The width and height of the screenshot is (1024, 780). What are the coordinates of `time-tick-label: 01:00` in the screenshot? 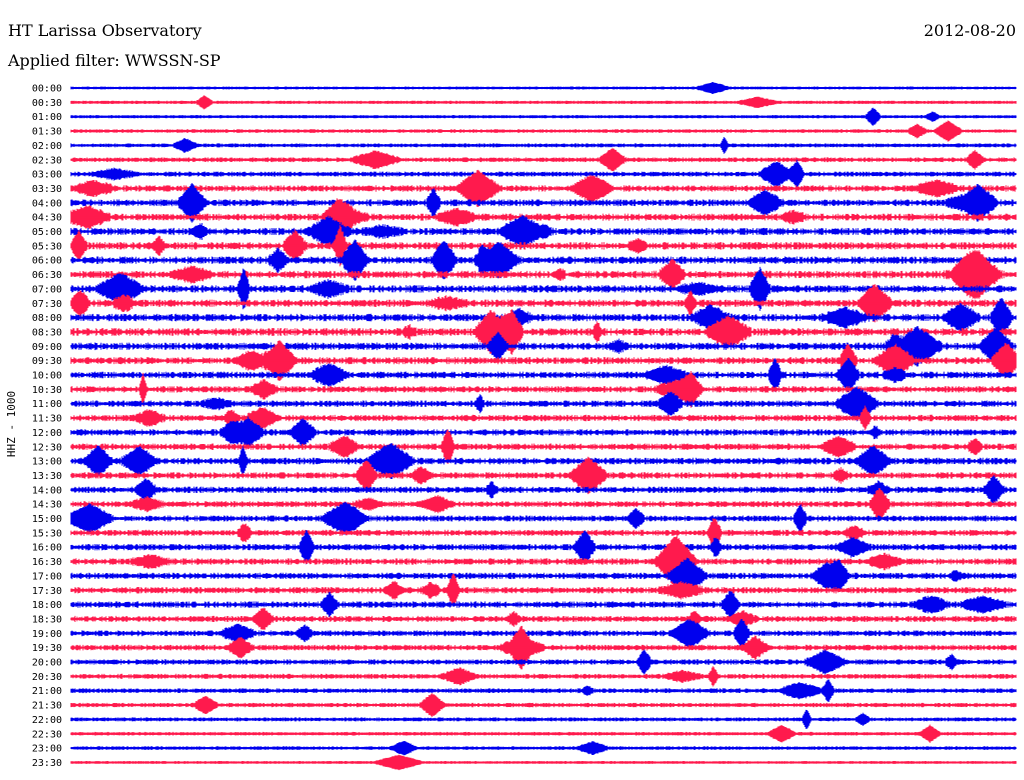 It's located at (47, 117).